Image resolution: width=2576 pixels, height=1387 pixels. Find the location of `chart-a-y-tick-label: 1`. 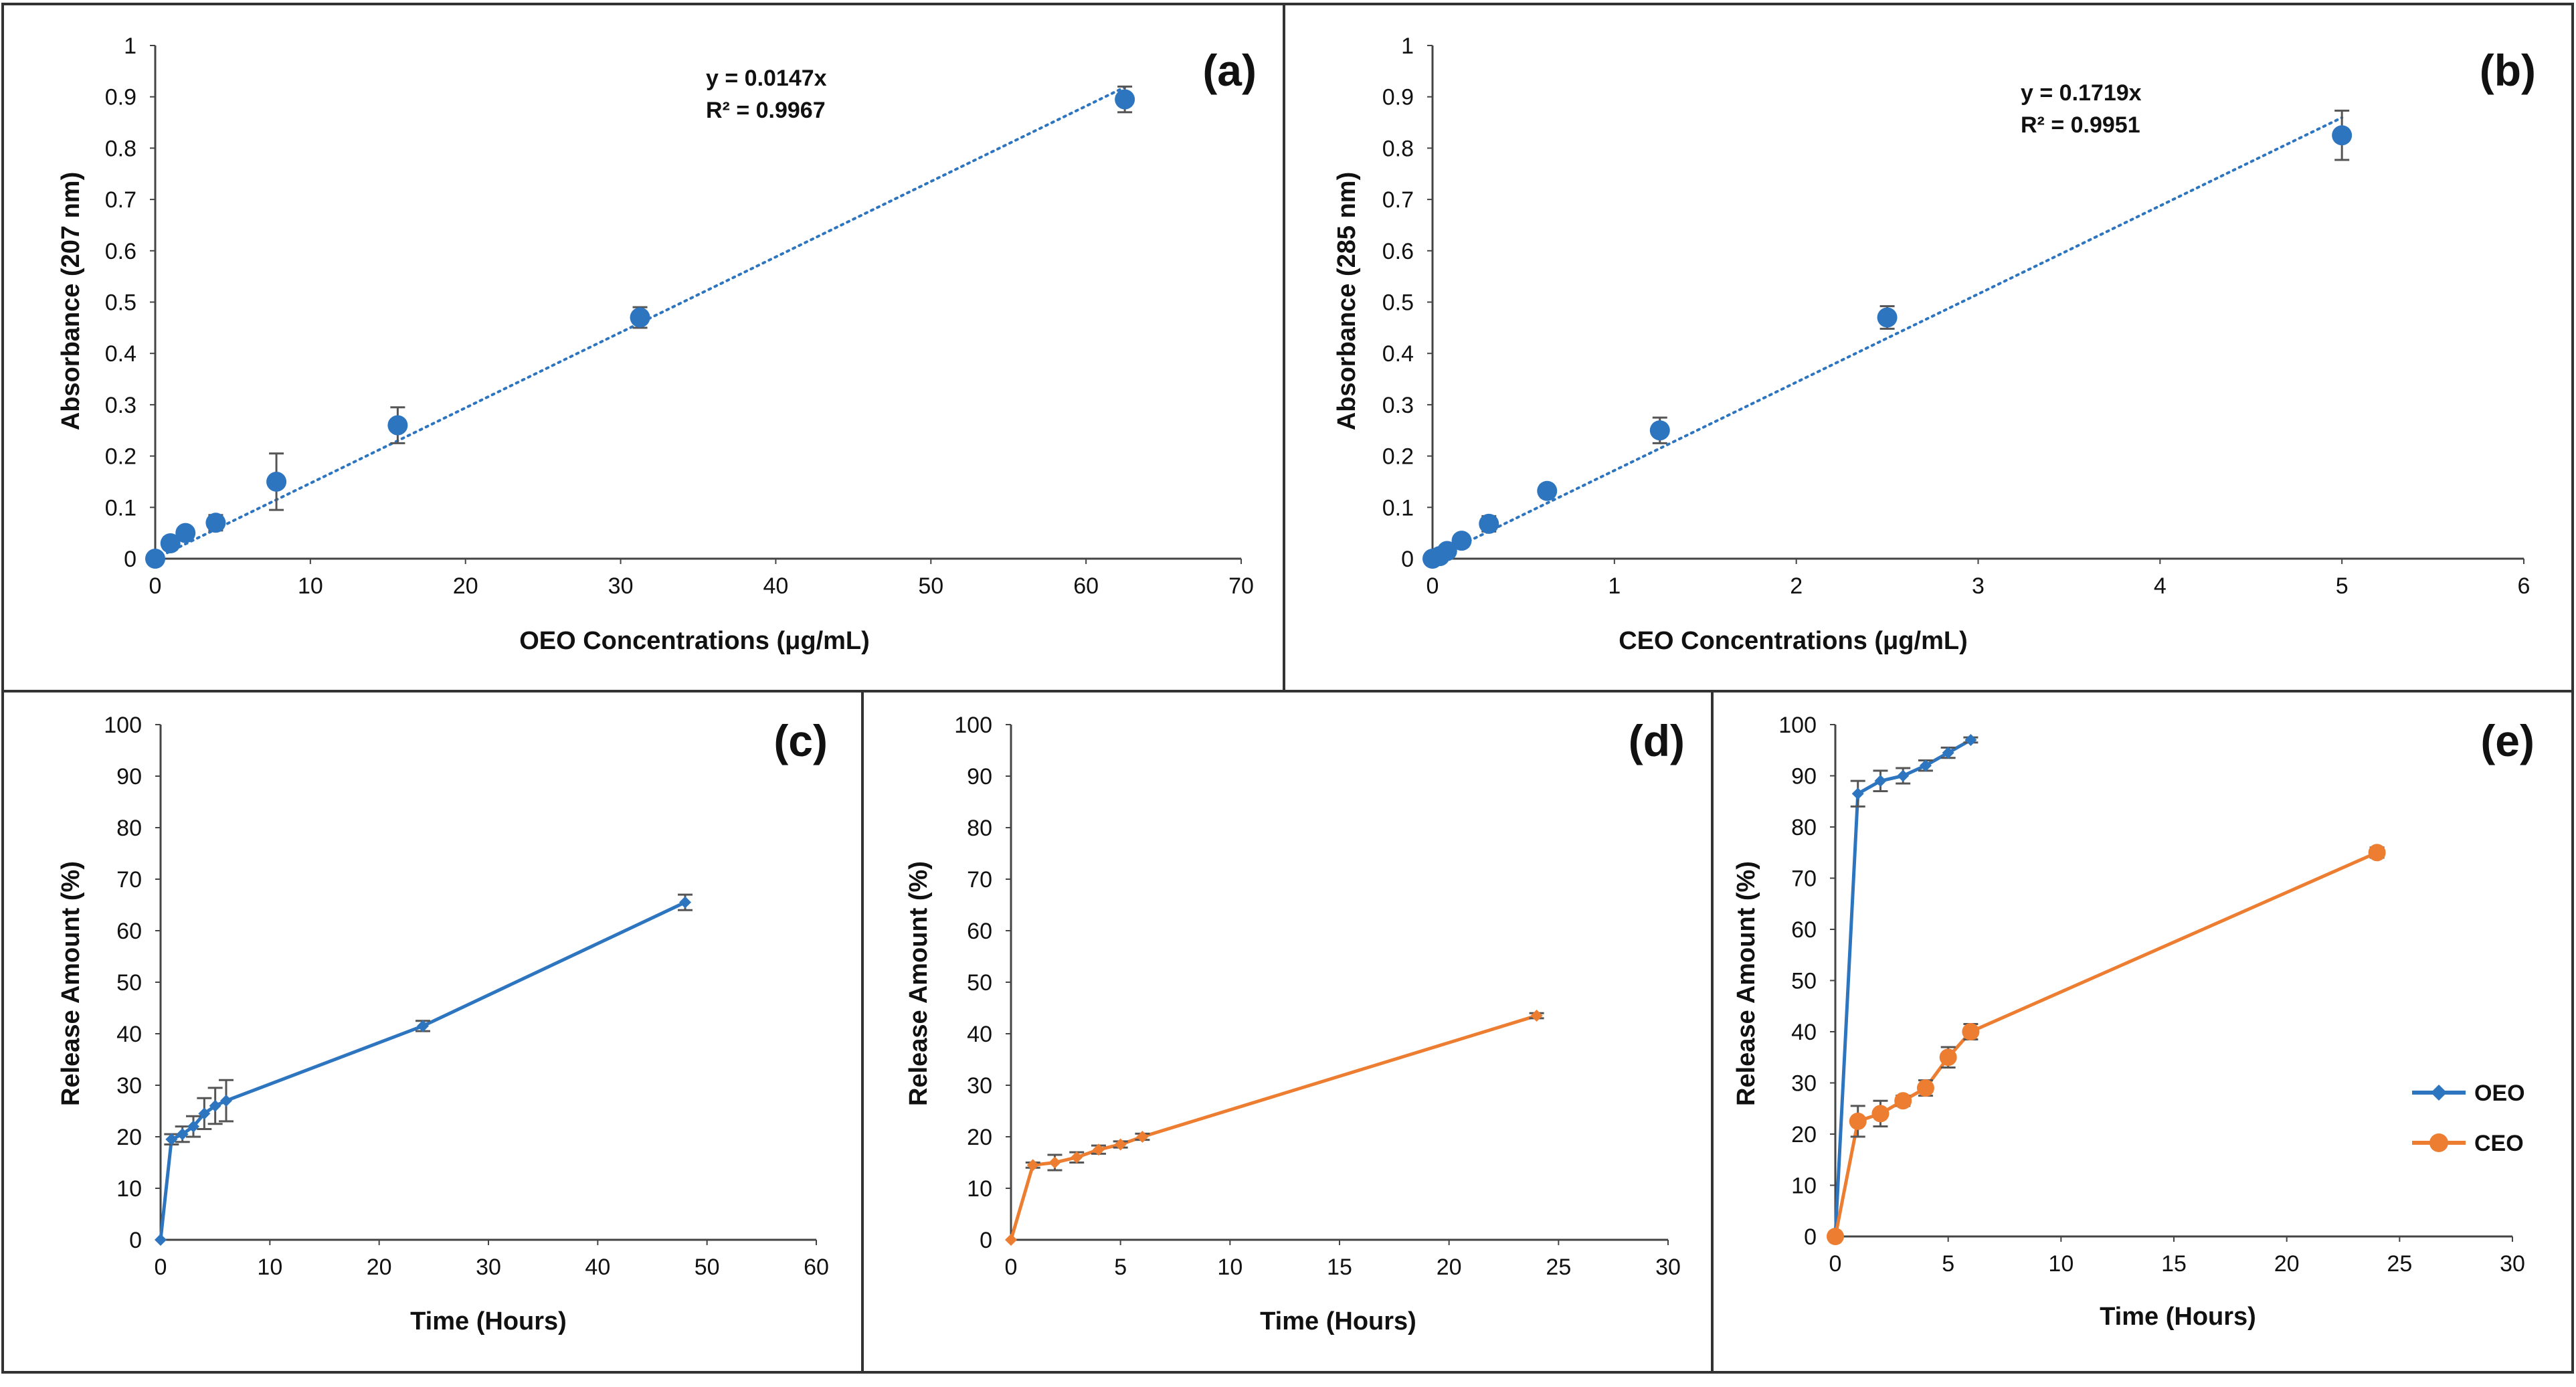

chart-a-y-tick-label: 1 is located at coordinates (130, 46).